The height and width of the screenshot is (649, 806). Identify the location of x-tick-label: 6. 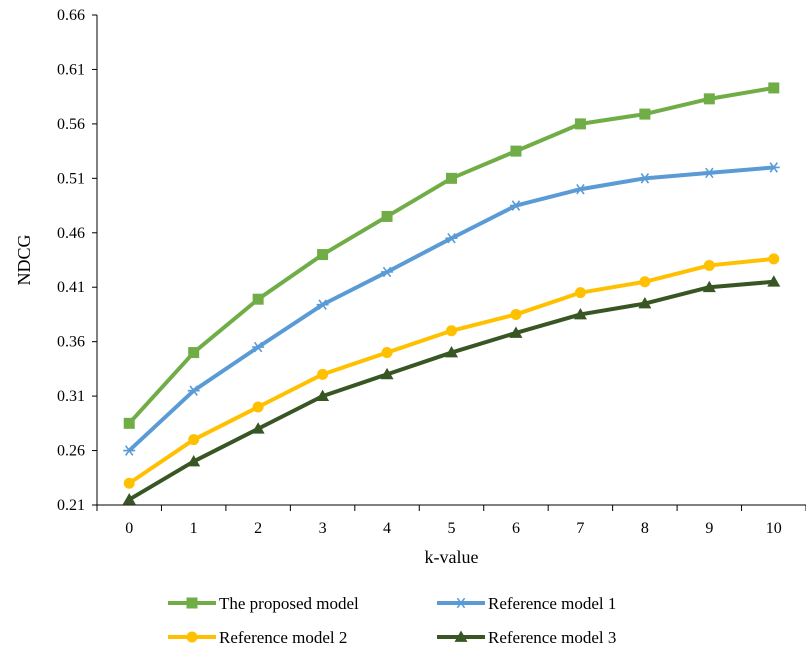
(516, 528).